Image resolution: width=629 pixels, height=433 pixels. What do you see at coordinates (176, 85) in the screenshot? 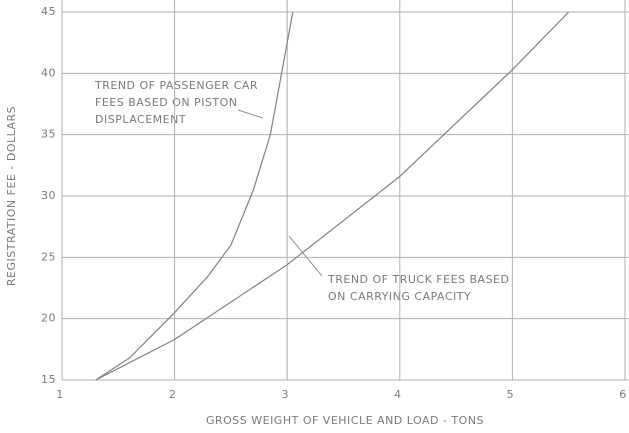
I see `annotation-line: TREND OF PASSENGER CAR` at bounding box center [176, 85].